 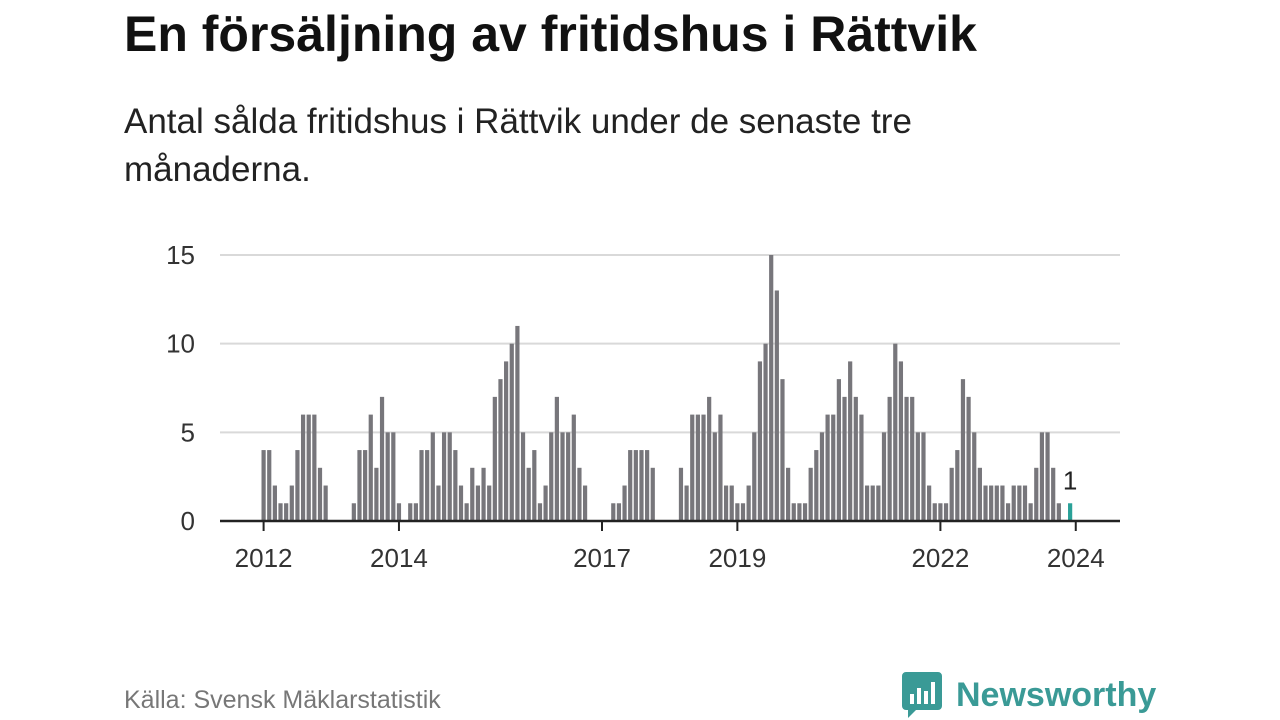 I want to click on annotations: 1, so click(x=1070, y=480).